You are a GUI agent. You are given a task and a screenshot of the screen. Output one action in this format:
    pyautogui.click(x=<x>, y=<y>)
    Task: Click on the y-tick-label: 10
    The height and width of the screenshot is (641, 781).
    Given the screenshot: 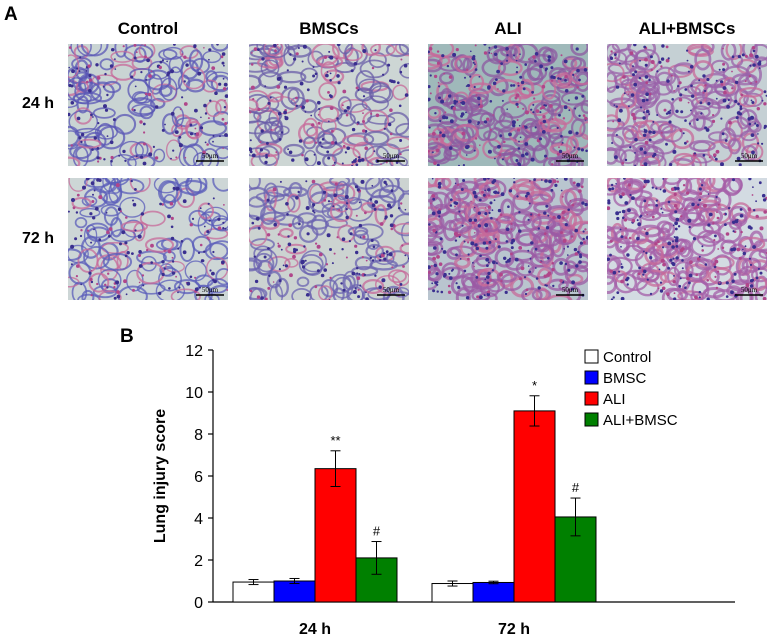 What is the action you would take?
    pyautogui.click(x=194, y=393)
    